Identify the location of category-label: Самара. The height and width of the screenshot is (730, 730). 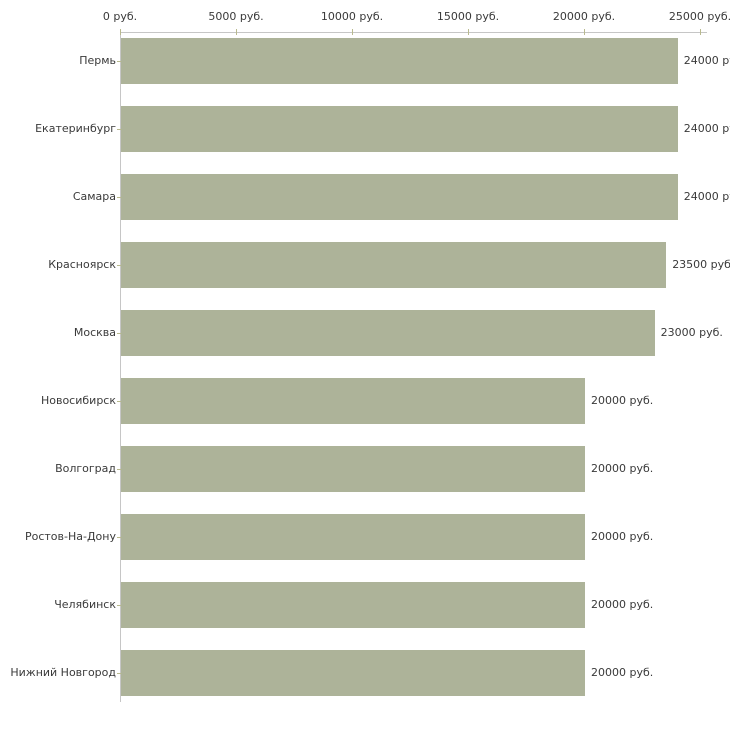
(94, 196).